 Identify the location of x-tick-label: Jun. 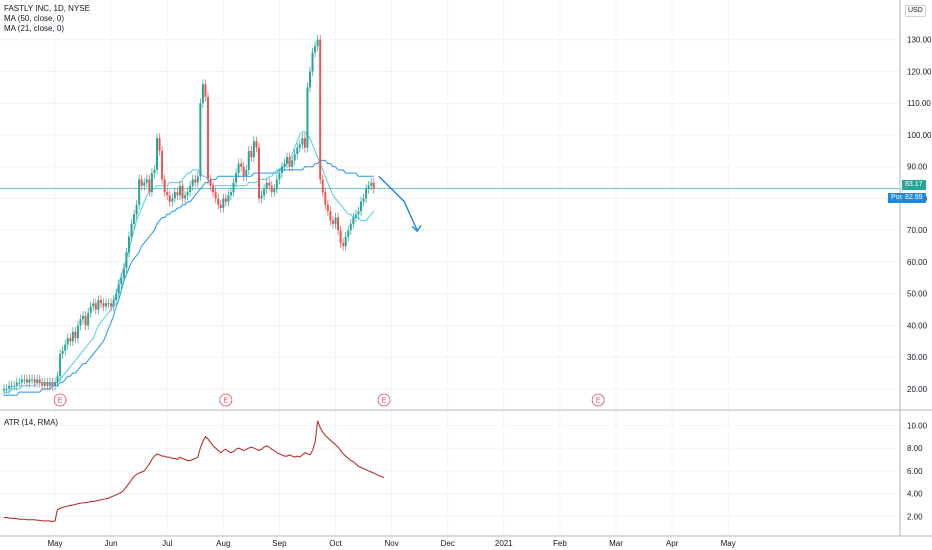
(111, 543).